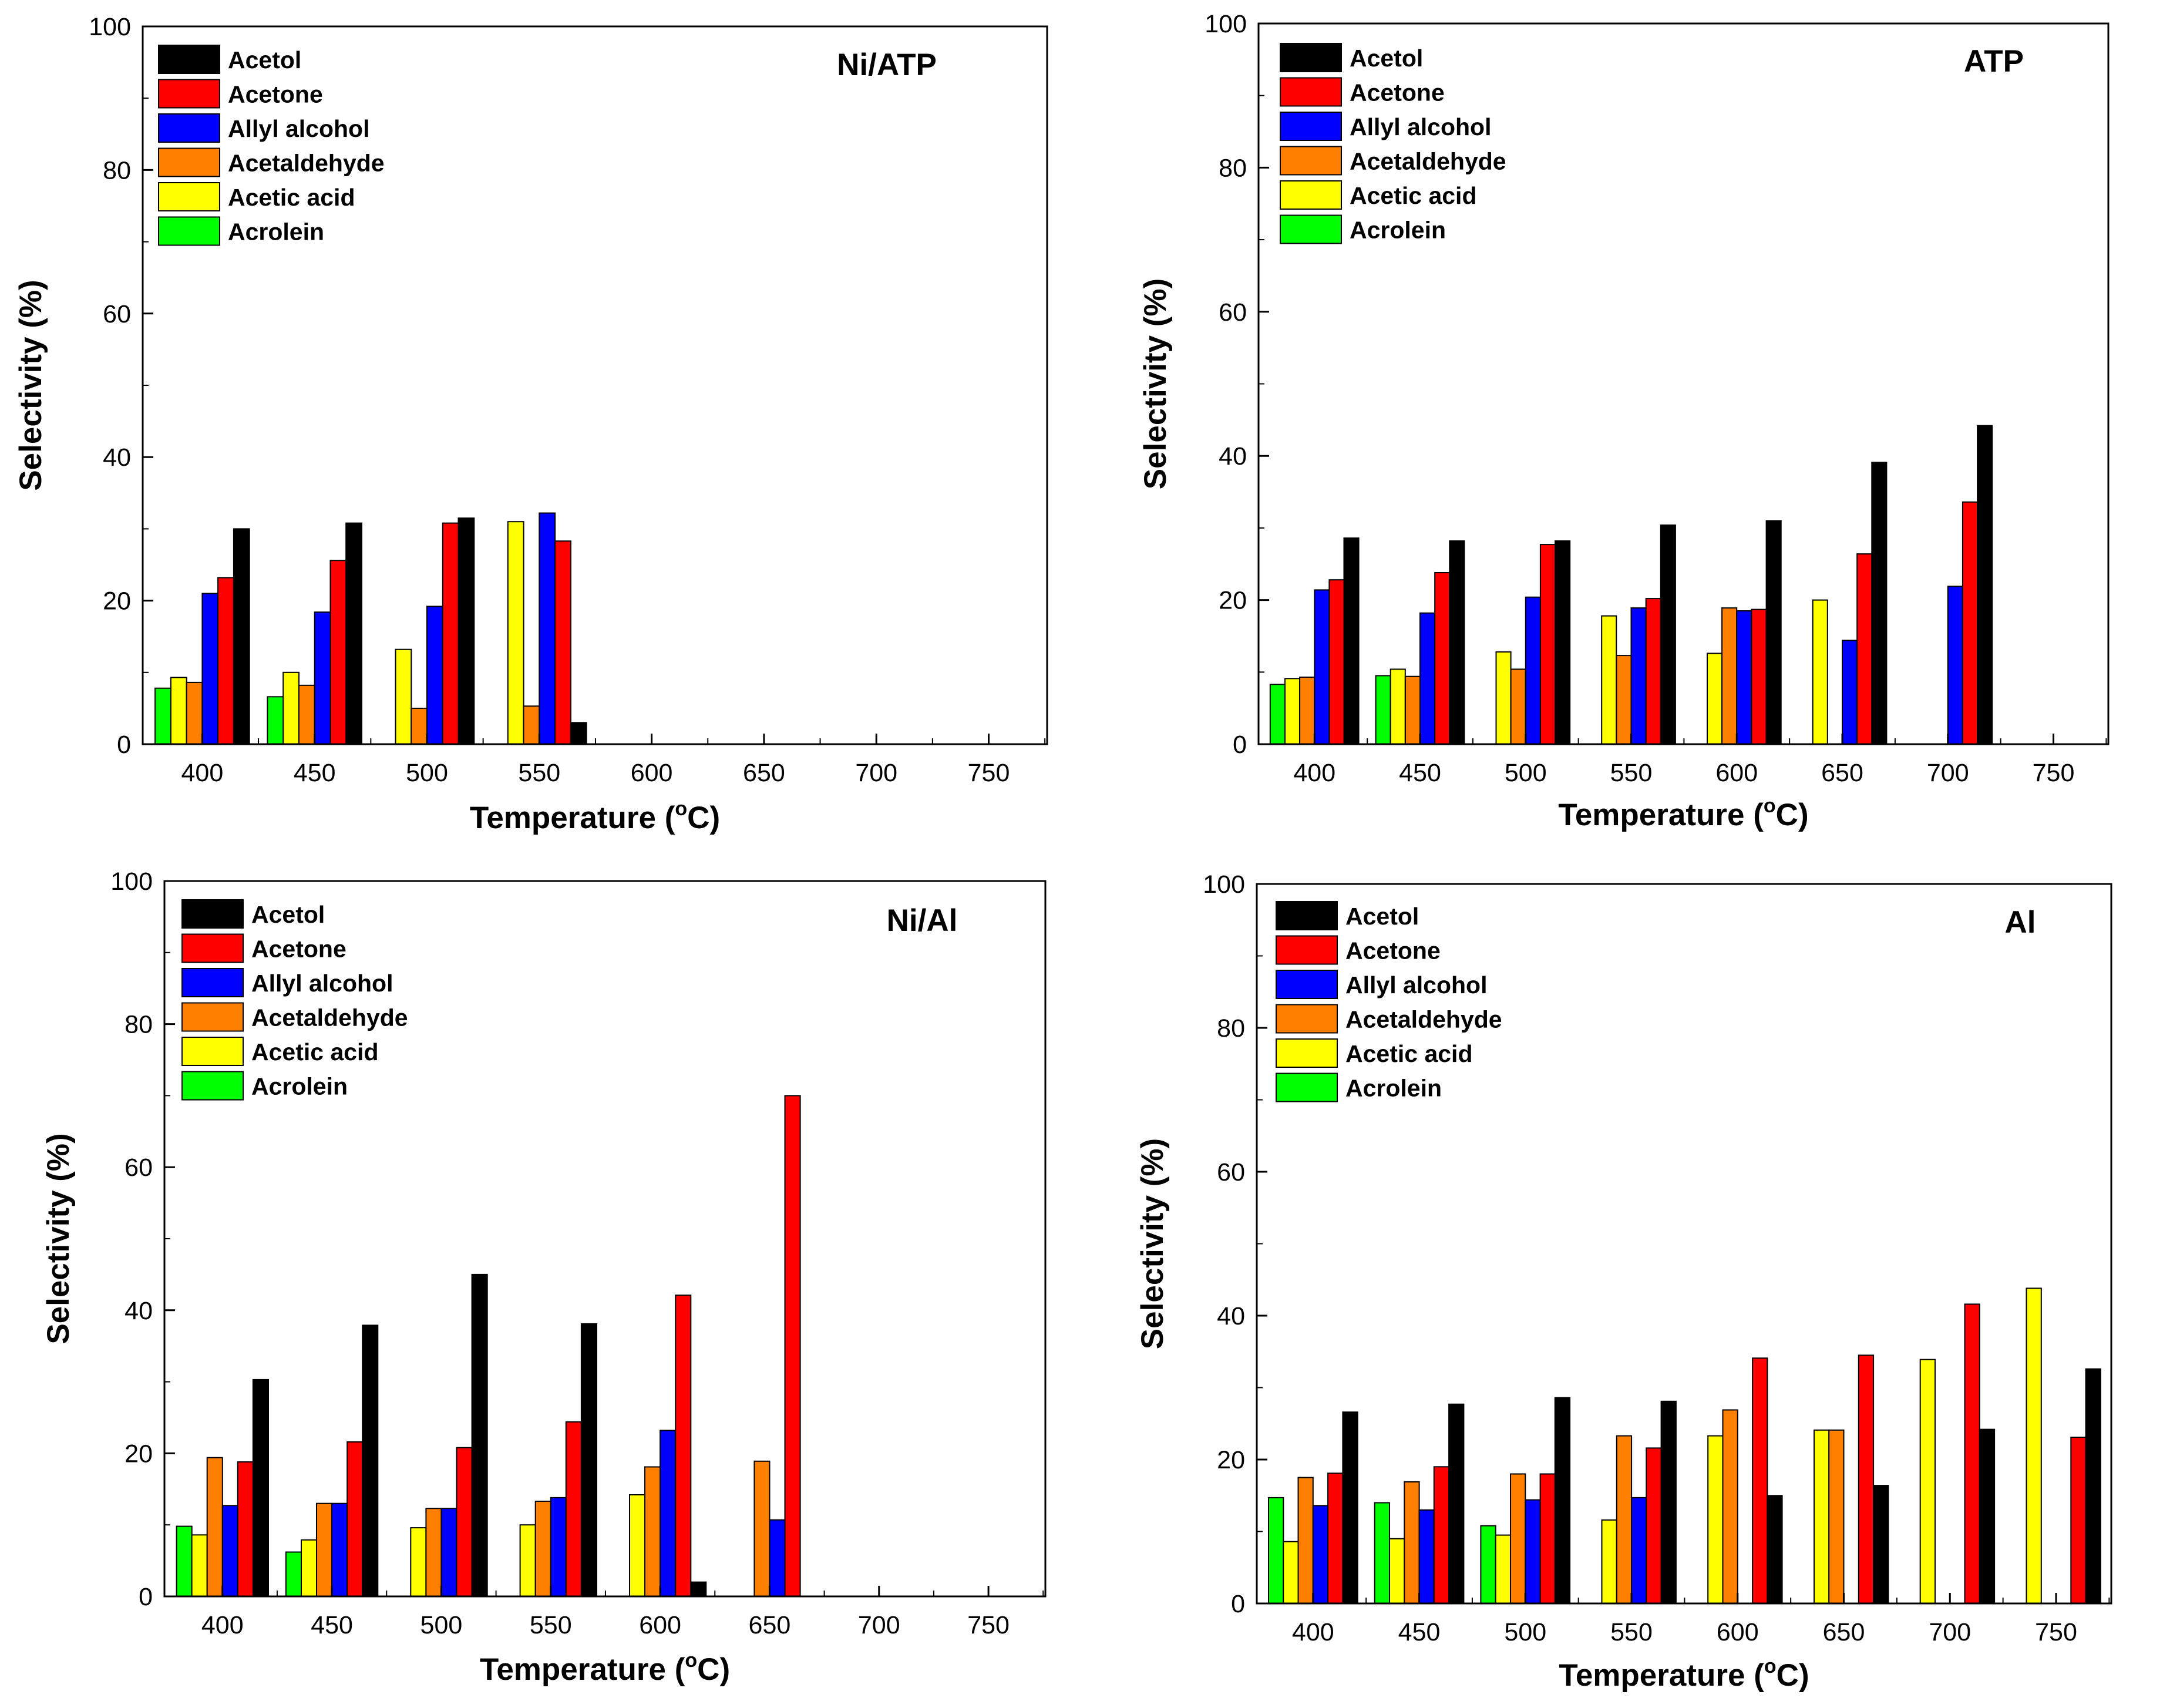  Describe the element at coordinates (1994, 61) in the screenshot. I see `panel-title: ATP` at that location.